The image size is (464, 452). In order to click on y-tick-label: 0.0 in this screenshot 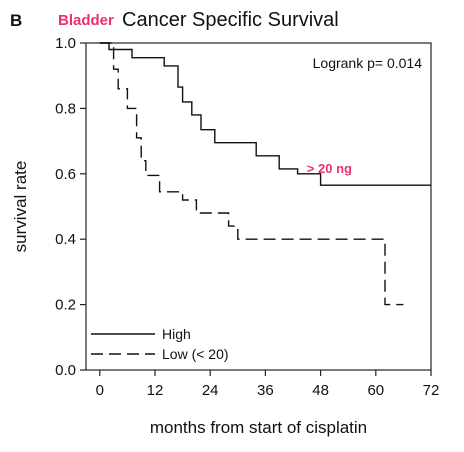, I will do `click(65, 370)`.